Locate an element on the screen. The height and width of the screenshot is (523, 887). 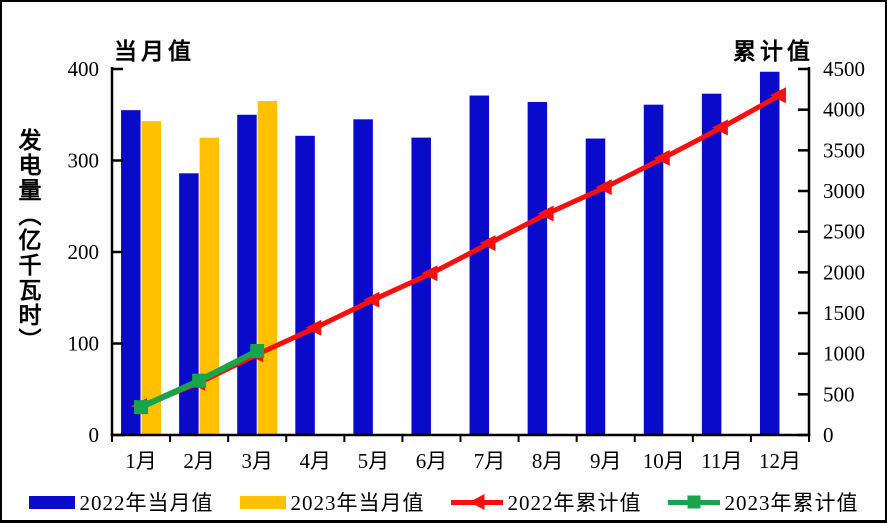
bar-2022年当月值-10月 is located at coordinates (653, 269).